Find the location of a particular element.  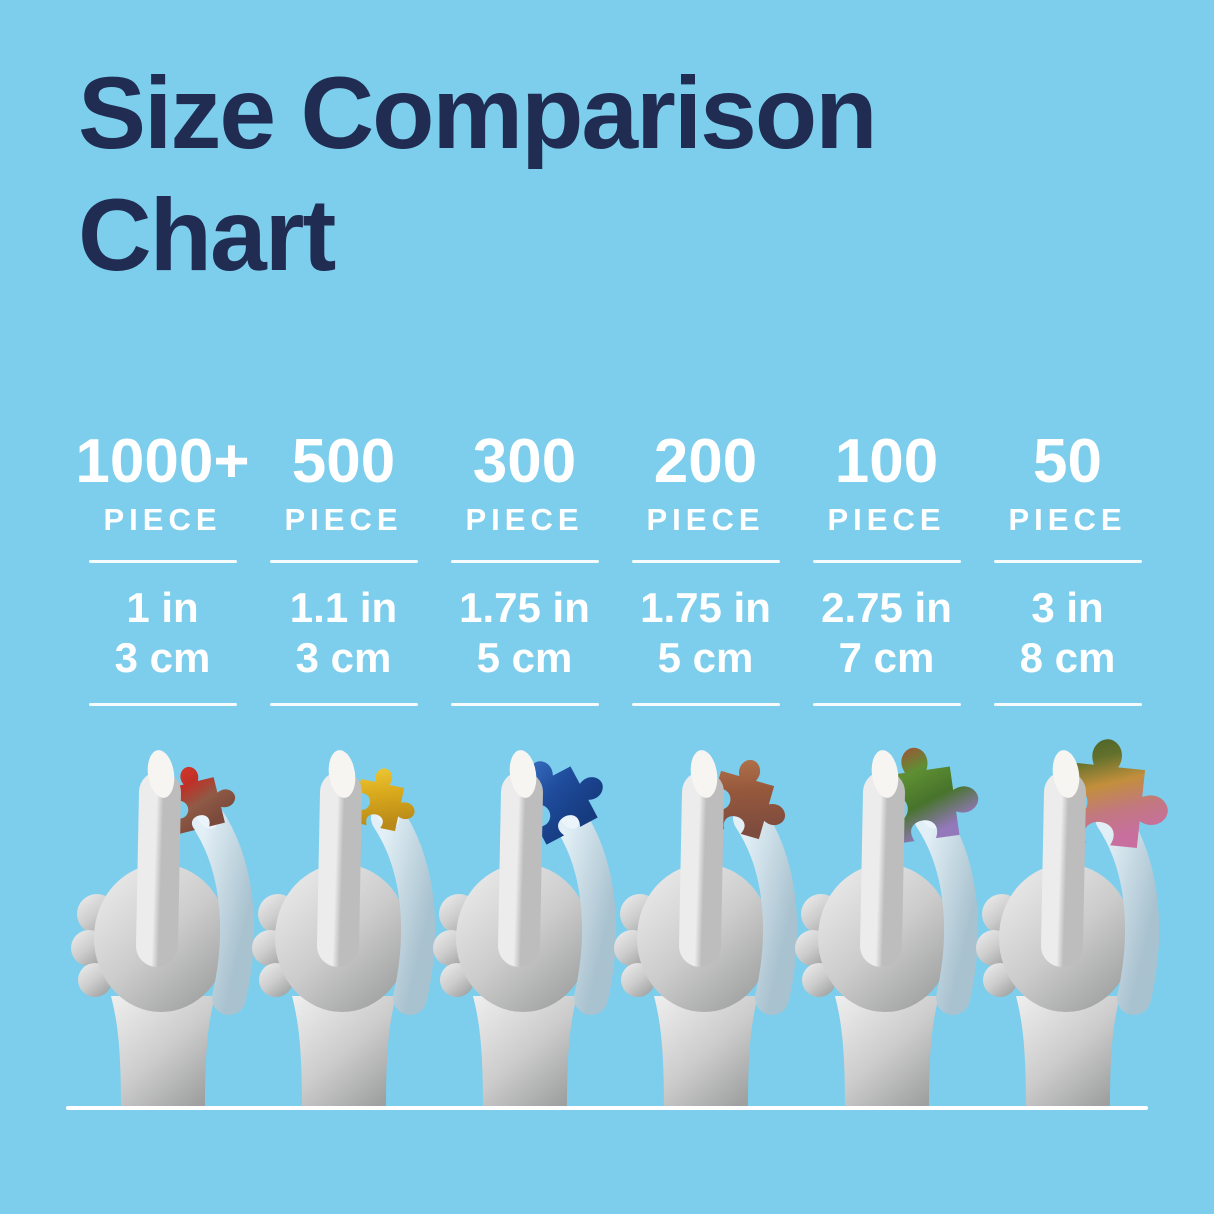

title-line-2: Chart is located at coordinates (207, 235).